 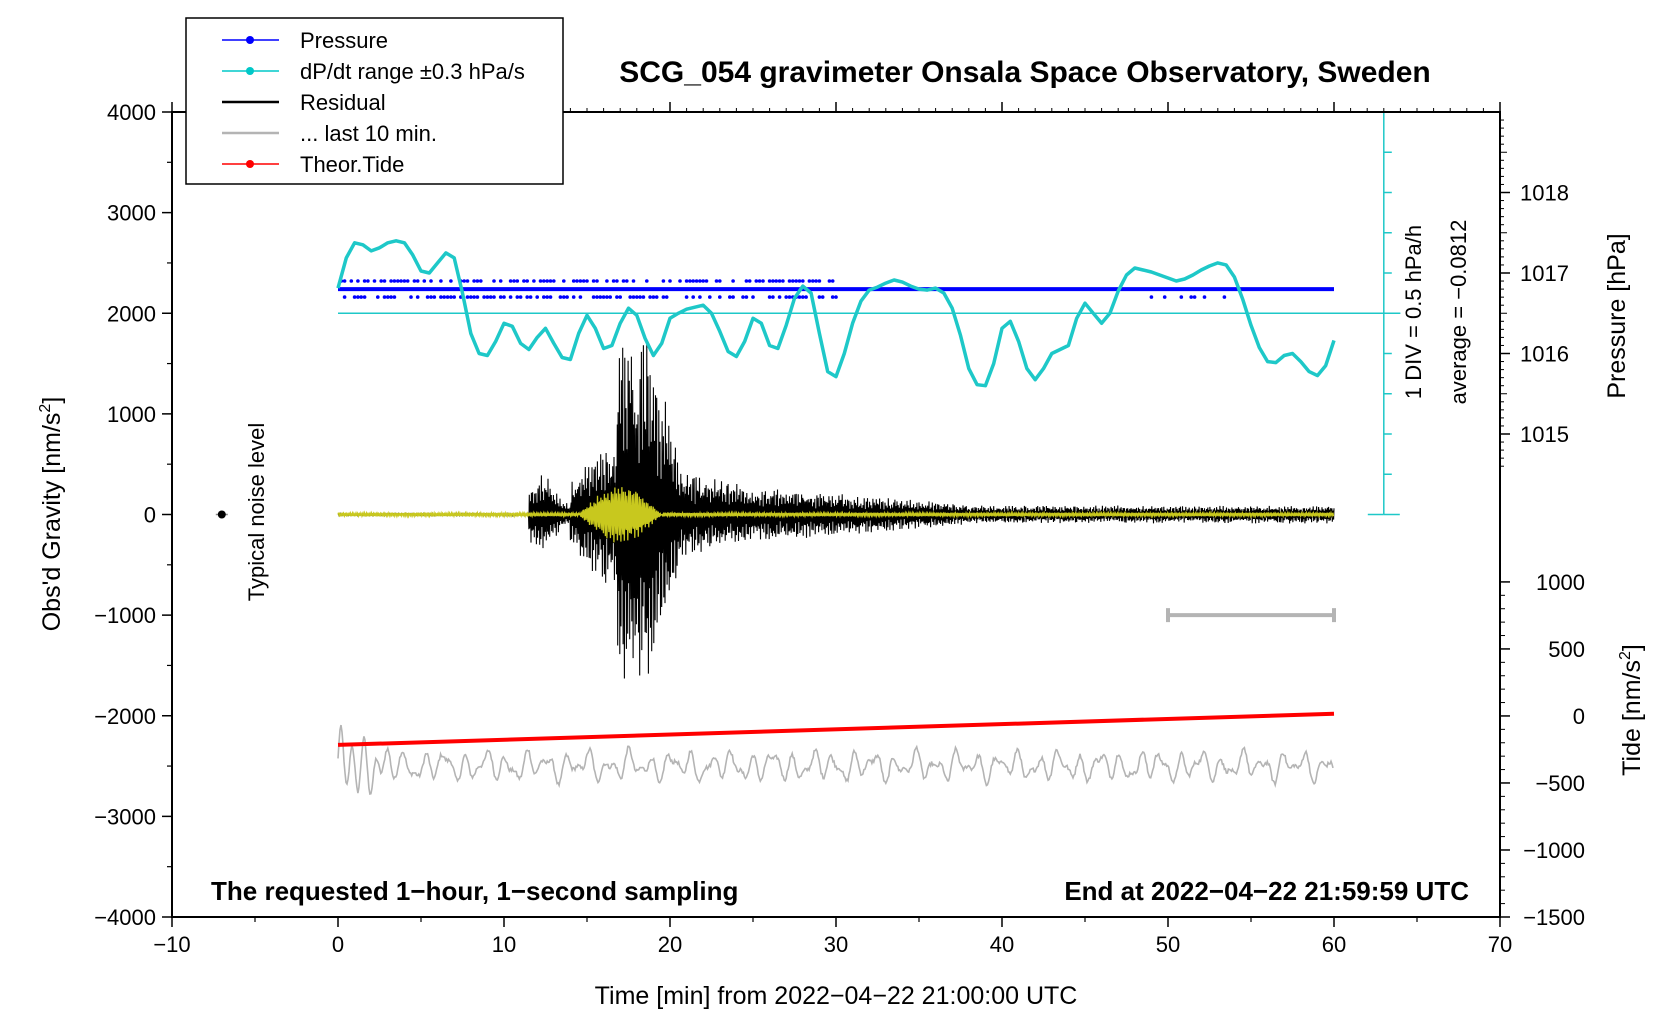 What do you see at coordinates (1168, 944) in the screenshot?
I see `x-tick-label: 50` at bounding box center [1168, 944].